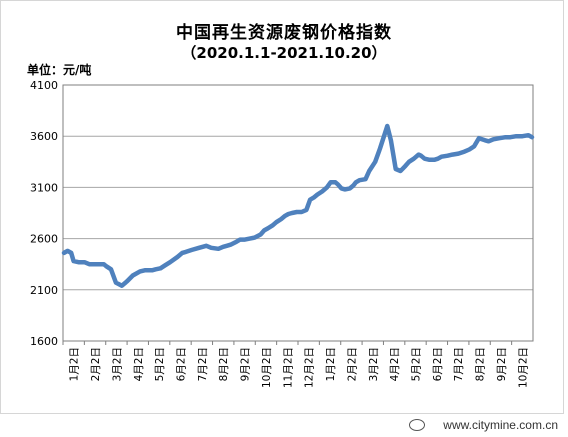 Image resolution: width=568 pixels, height=437 pixels. I want to click on y-tick-label: 2600, so click(44, 239).